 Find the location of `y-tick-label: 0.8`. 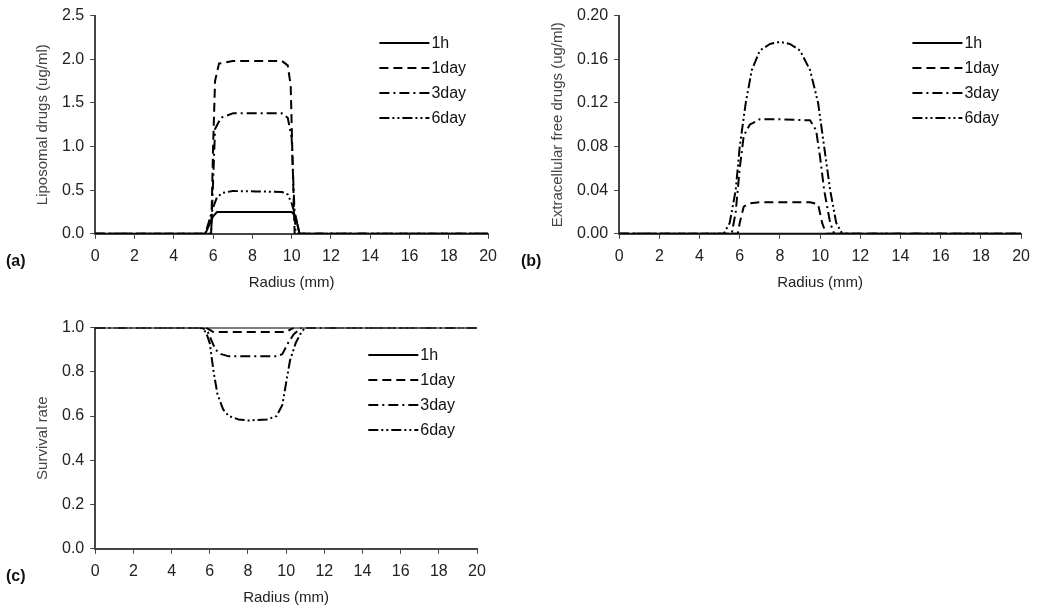

y-tick-label: 0.8 is located at coordinates (73, 371).